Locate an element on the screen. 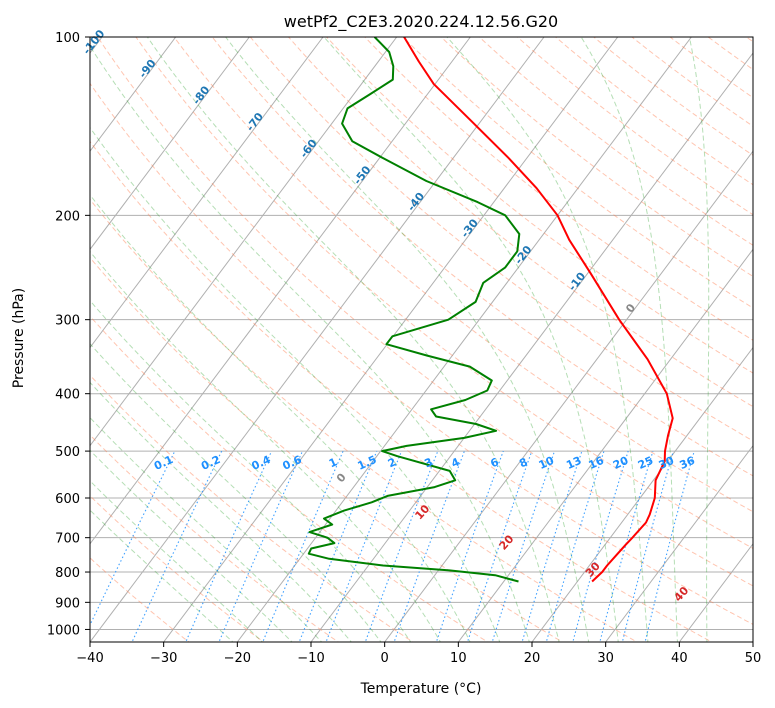  x-tick-label: −10 is located at coordinates (310, 658).